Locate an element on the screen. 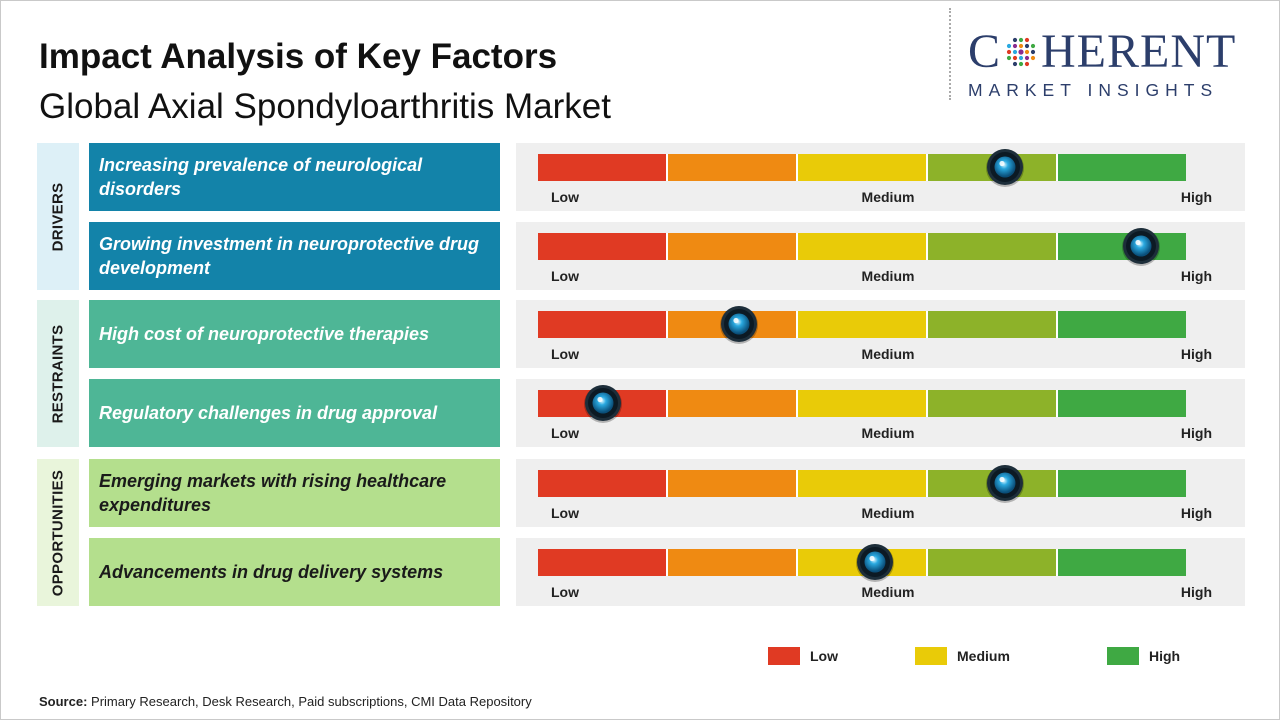 The image size is (1280, 720). chart-subtitle: Global Axial Spondyloarthritis Market is located at coordinates (325, 106).